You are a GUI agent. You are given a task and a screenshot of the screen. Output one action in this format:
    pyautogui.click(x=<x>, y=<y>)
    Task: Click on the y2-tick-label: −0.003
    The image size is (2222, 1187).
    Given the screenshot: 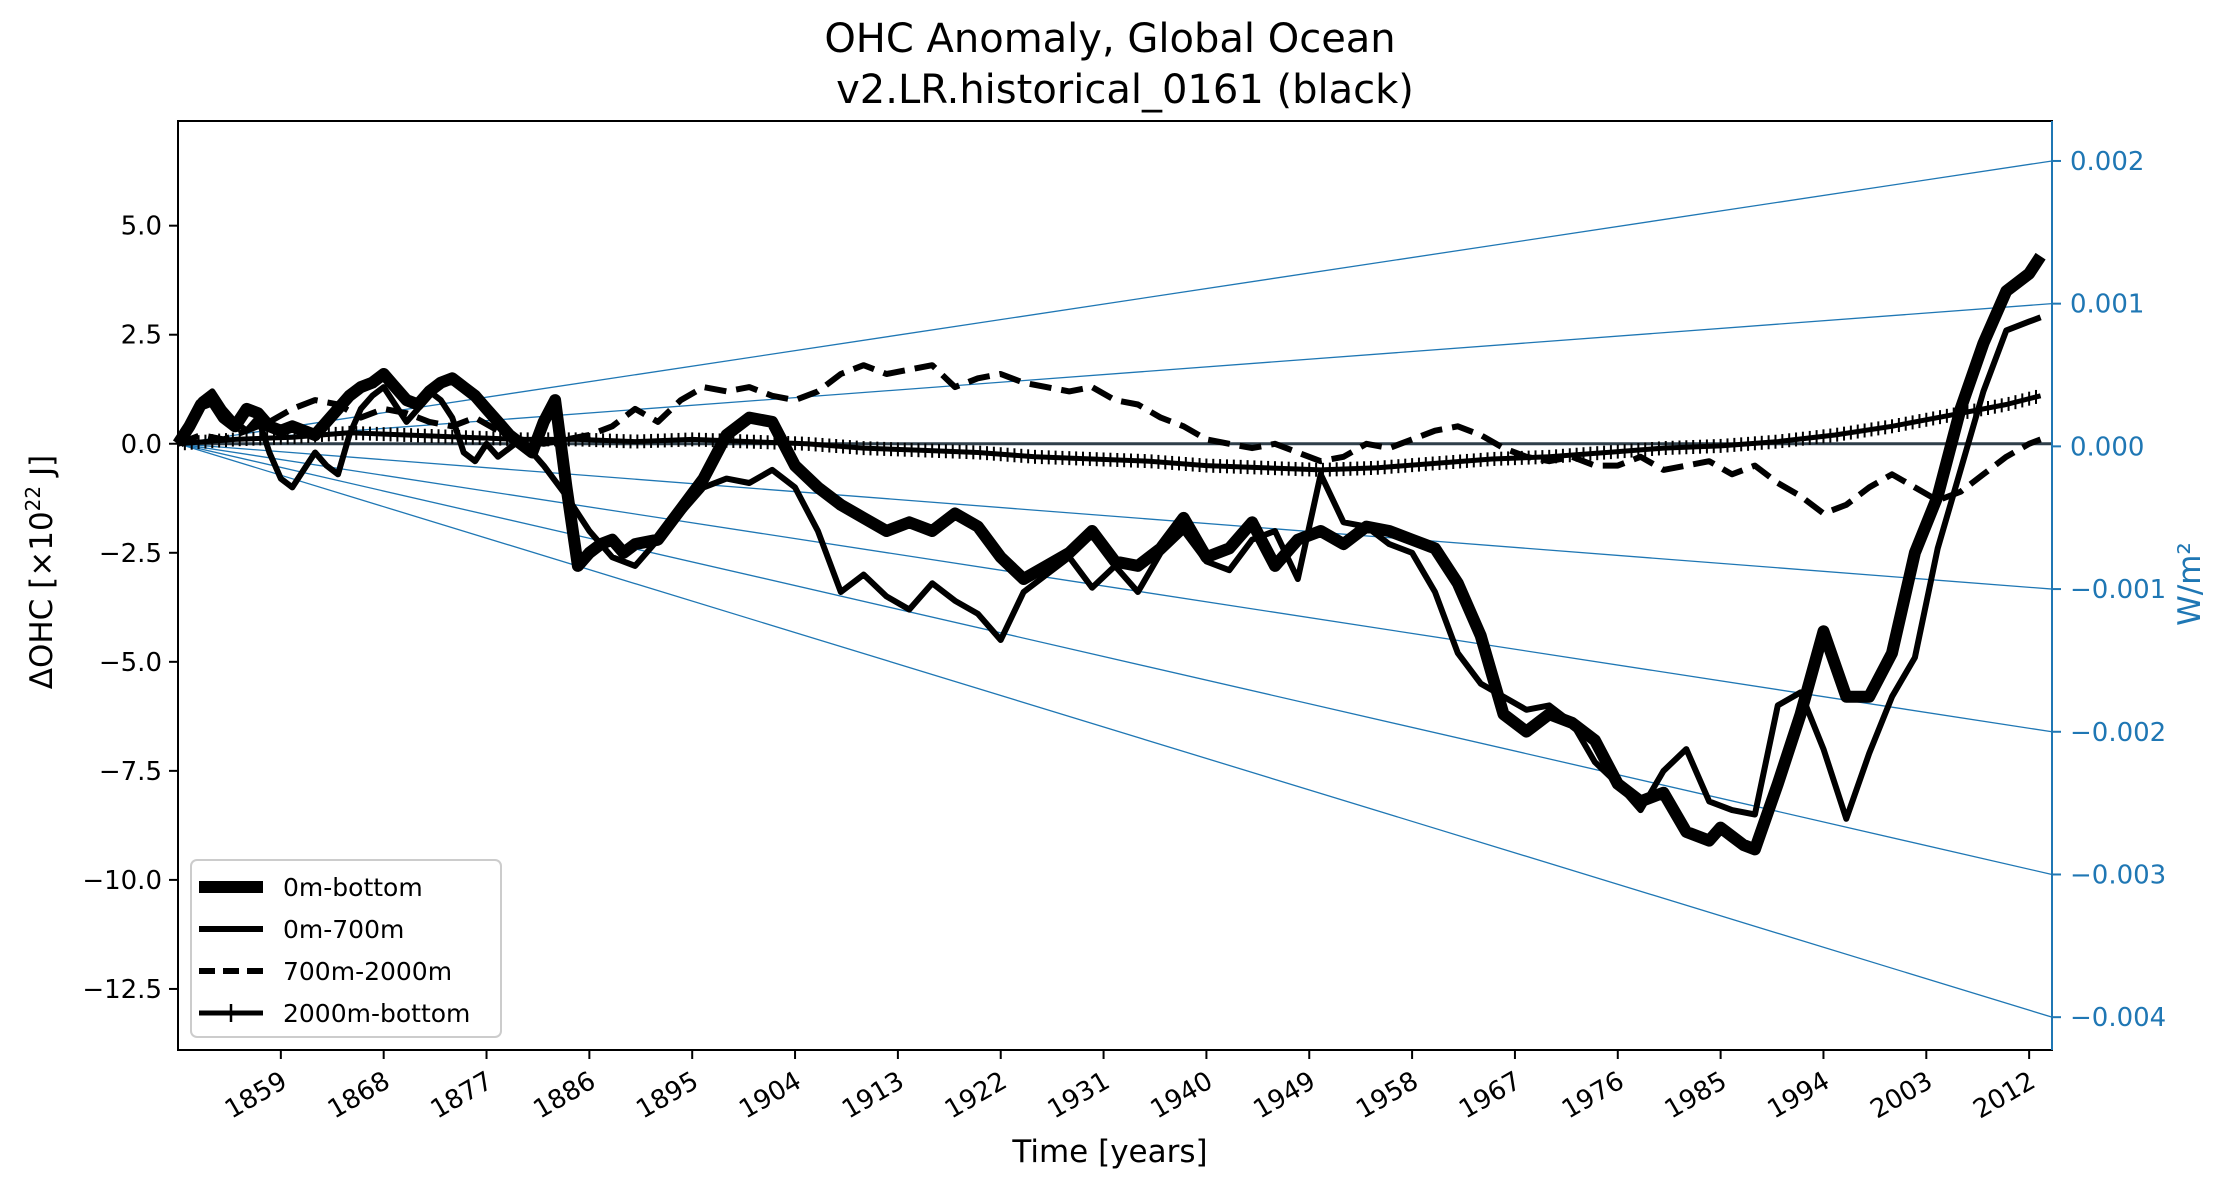 What is the action you would take?
    pyautogui.click(x=2118, y=875)
    